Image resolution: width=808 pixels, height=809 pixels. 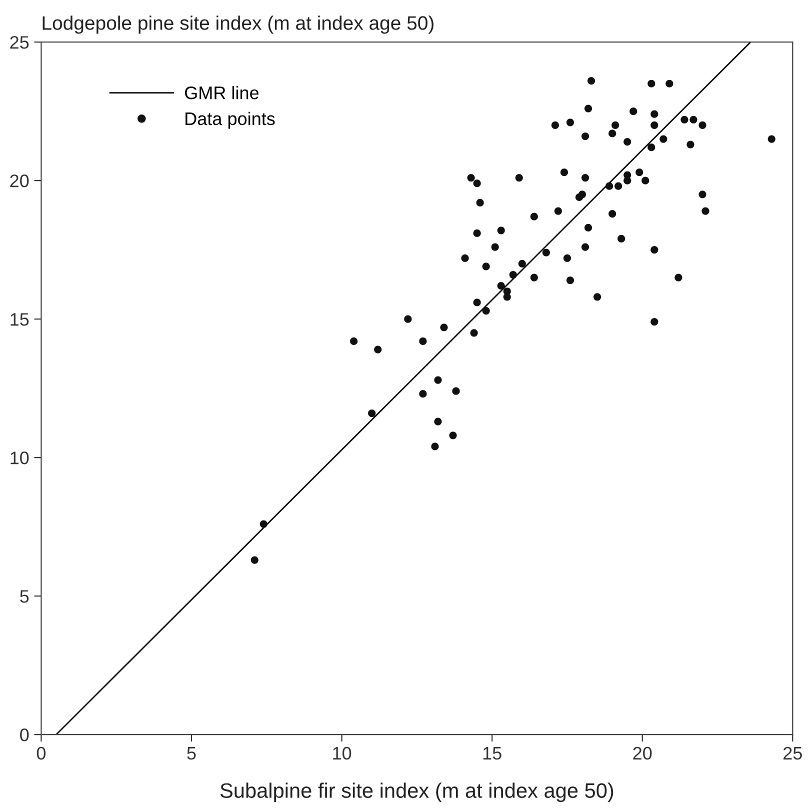 What do you see at coordinates (24, 596) in the screenshot?
I see `y-tick-label: 5` at bounding box center [24, 596].